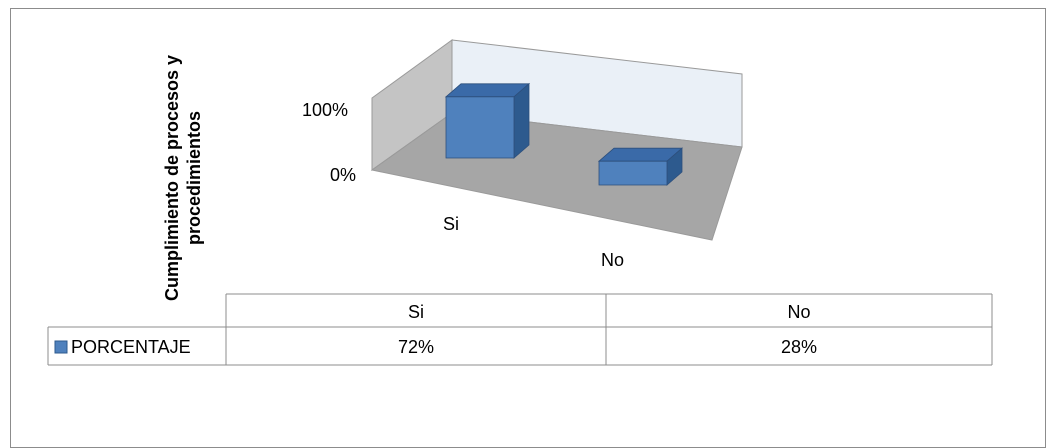  What do you see at coordinates (480, 127) in the screenshot?
I see `bar-si-front` at bounding box center [480, 127].